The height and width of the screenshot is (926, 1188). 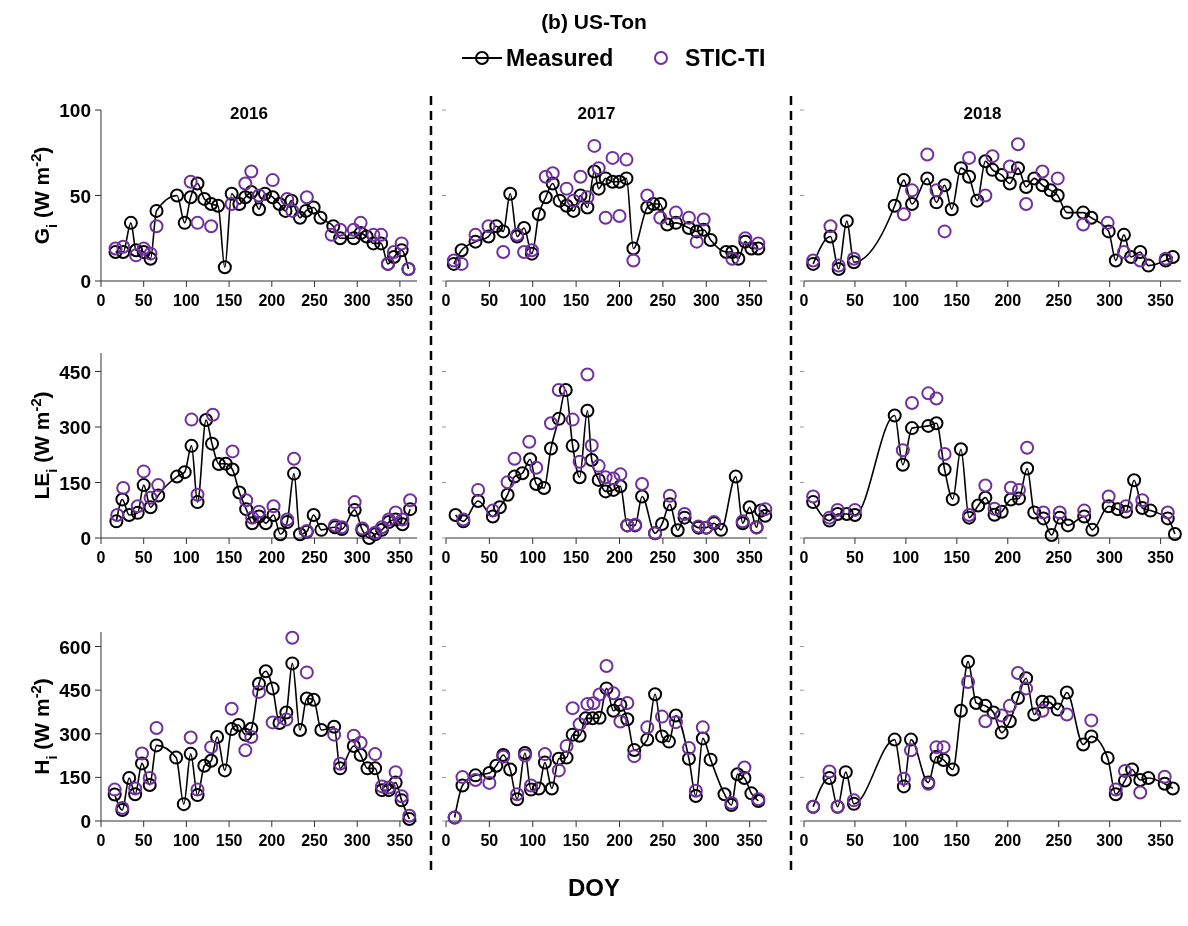 What do you see at coordinates (596, 113) in the screenshot?
I see `chart-title: 2017` at bounding box center [596, 113].